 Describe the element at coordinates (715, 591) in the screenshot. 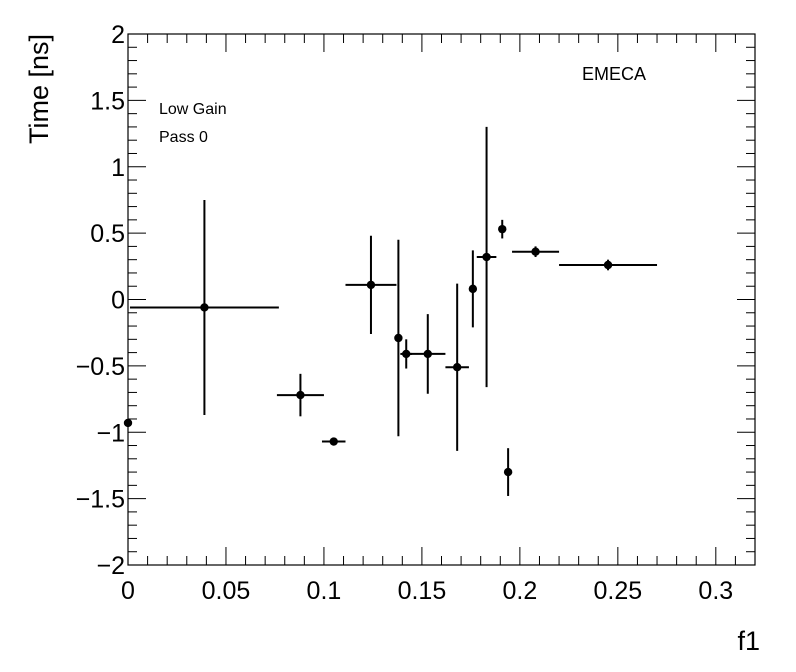

I see `x-tick-label: 0.3` at that location.